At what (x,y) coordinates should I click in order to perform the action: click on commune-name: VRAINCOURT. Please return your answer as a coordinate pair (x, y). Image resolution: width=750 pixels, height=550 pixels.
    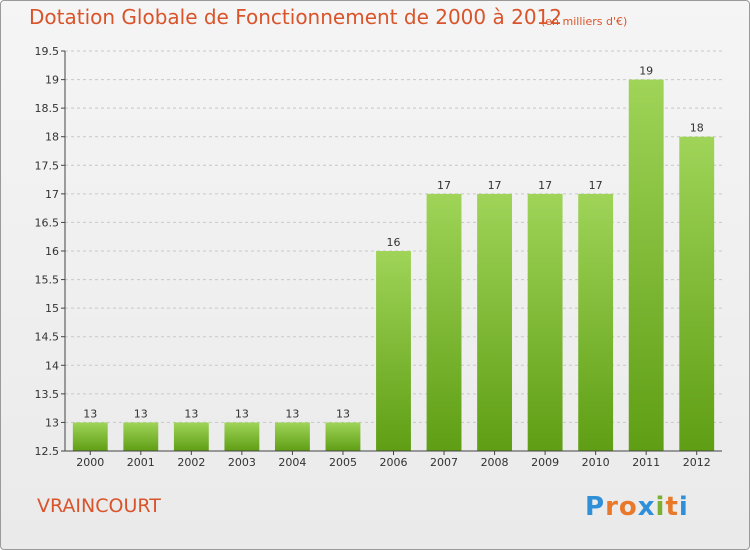
    Looking at the image, I should click on (99, 506).